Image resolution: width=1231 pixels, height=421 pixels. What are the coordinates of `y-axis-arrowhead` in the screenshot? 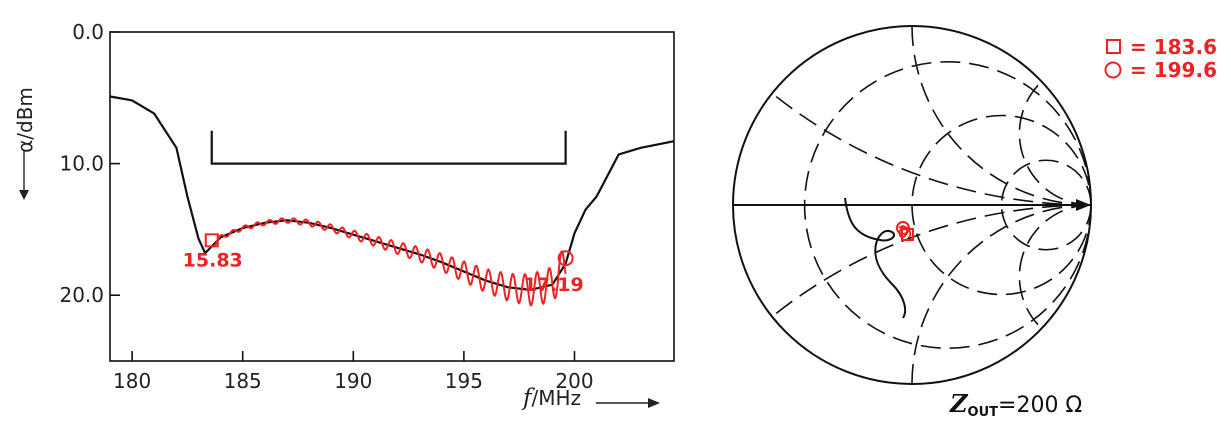 It's located at (24, 195).